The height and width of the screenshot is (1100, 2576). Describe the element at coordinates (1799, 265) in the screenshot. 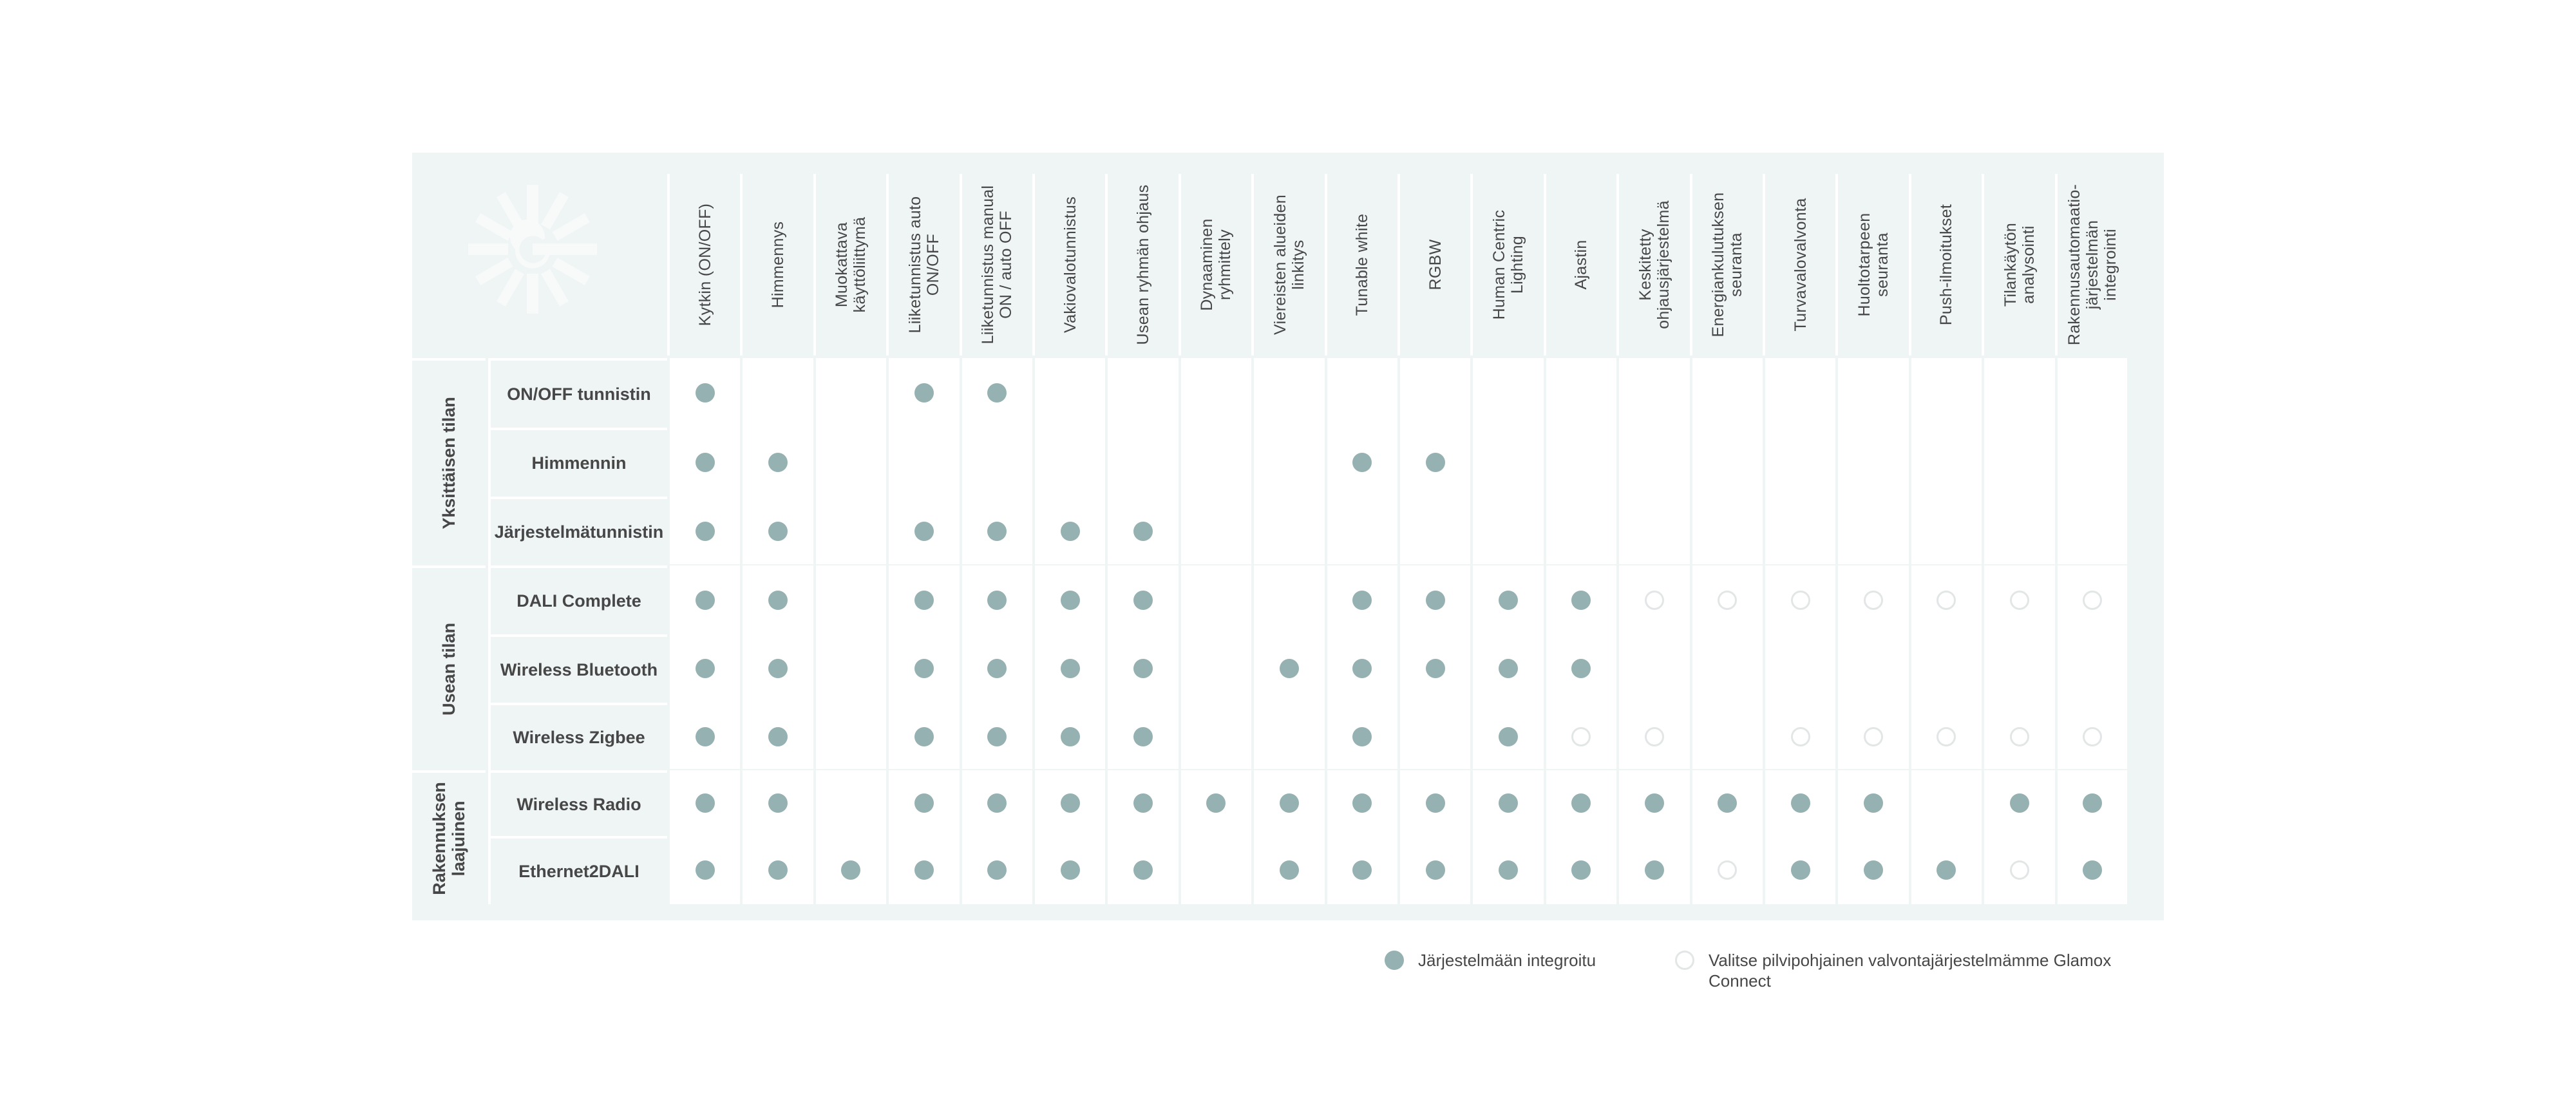

I see `column-header: Turvavalovalvonta` at that location.